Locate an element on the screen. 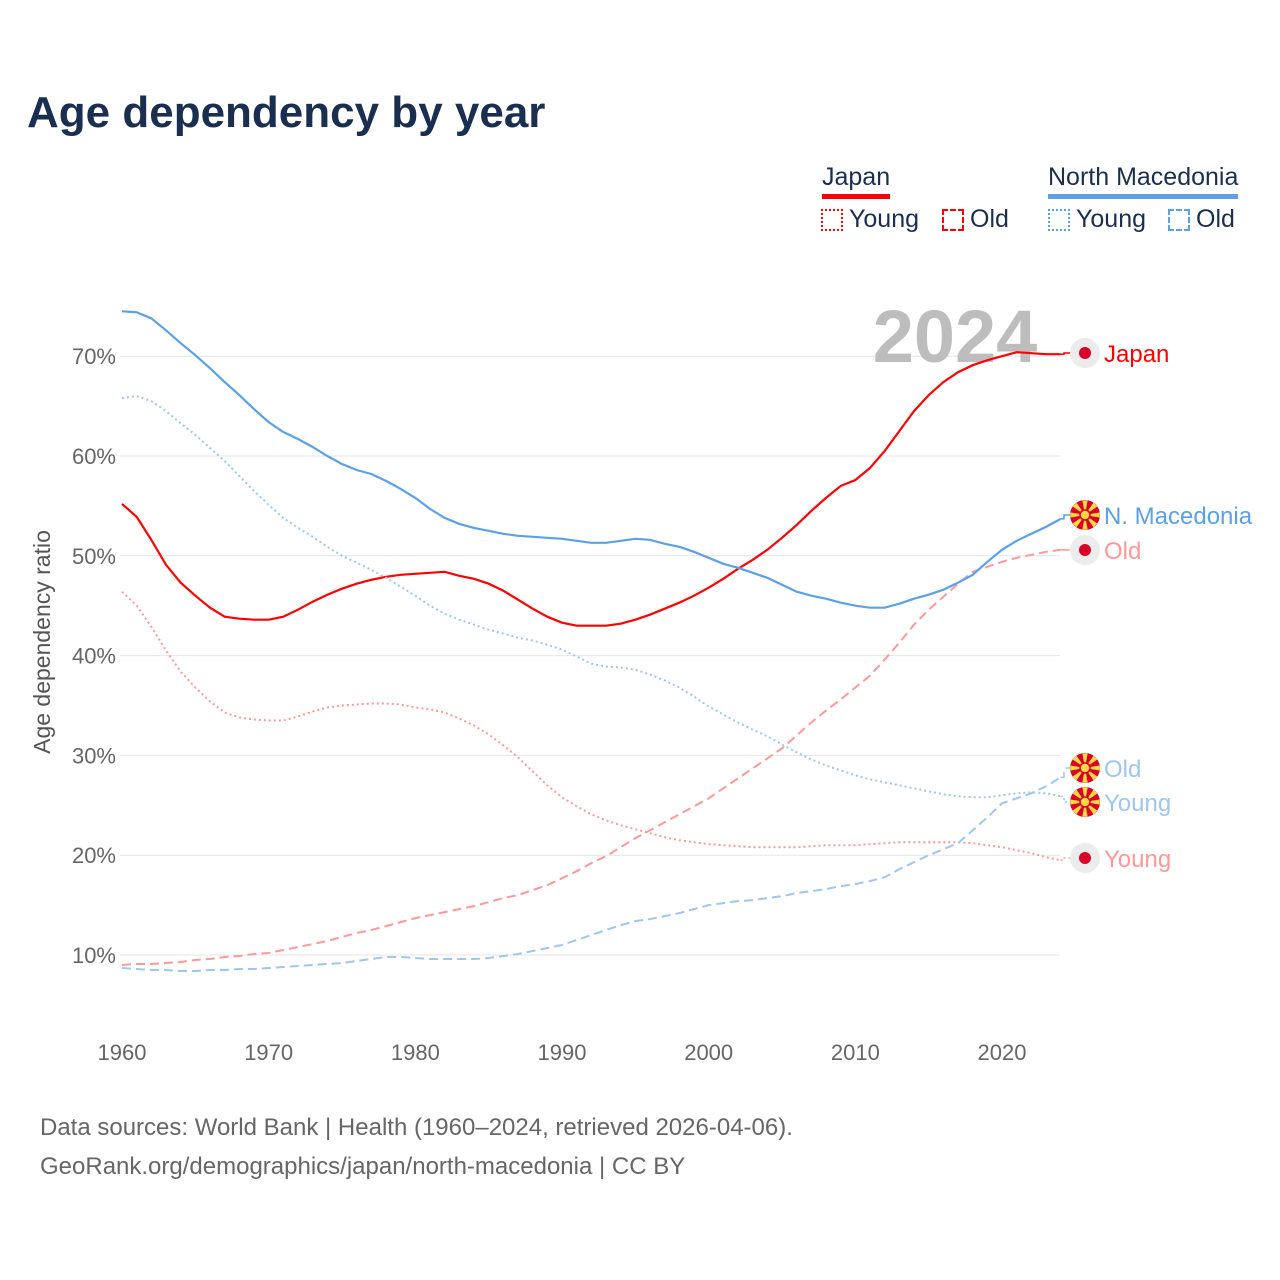 The width and height of the screenshot is (1280, 1280). legend-japan-old: Old is located at coordinates (975, 219).